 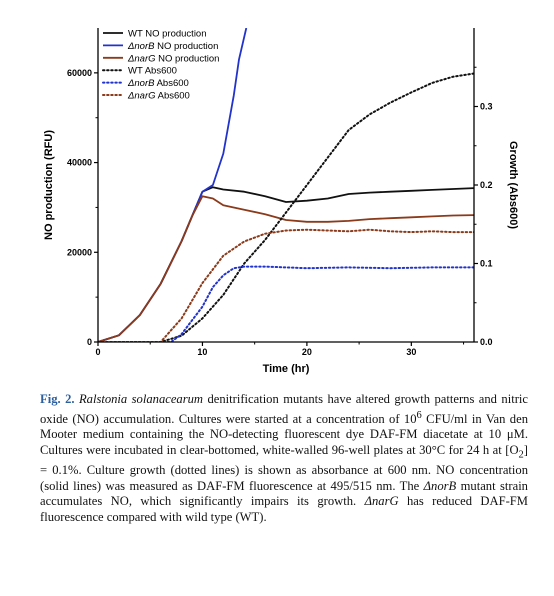 I want to click on caption-norb: ΔnorB, so click(x=440, y=485).